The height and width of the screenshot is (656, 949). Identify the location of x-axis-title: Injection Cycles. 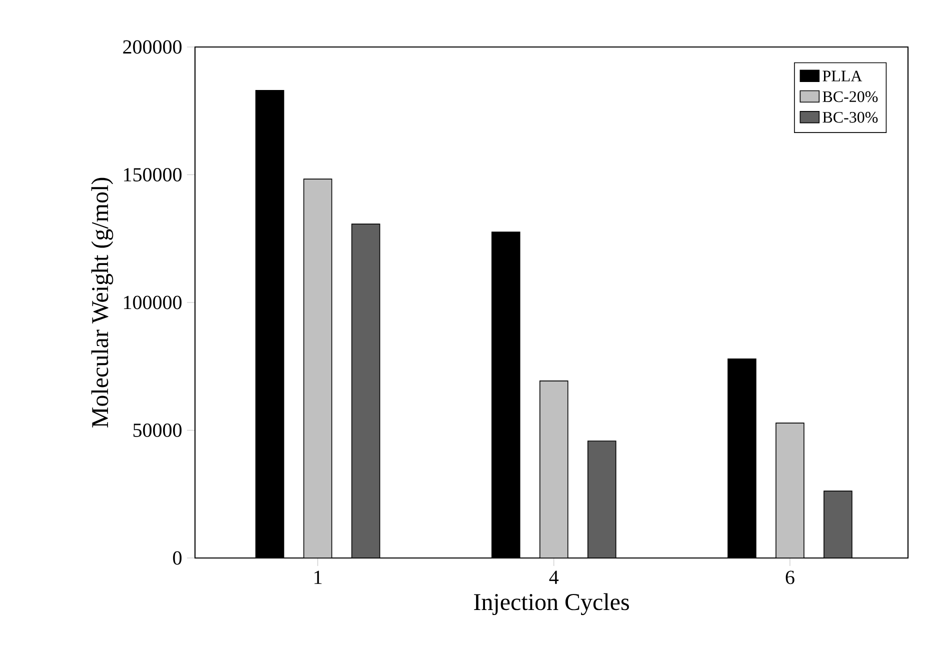
(551, 604).